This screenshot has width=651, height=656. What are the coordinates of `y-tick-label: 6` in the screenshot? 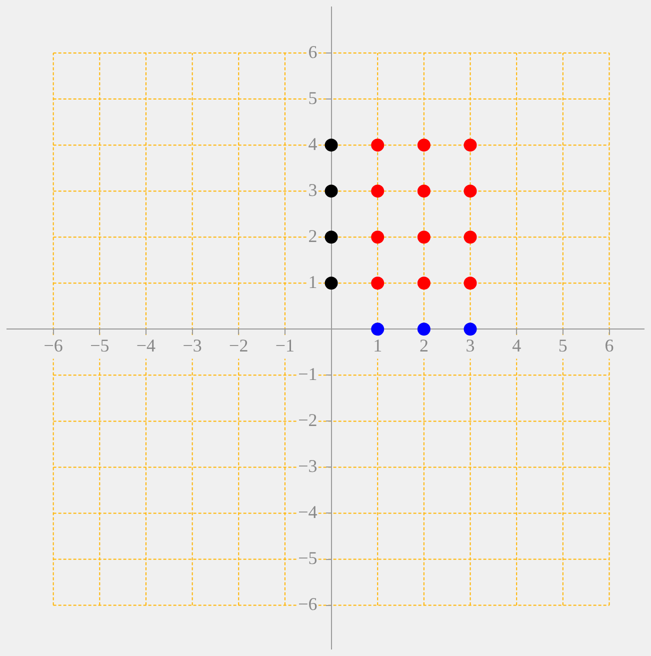 It's located at (313, 52).